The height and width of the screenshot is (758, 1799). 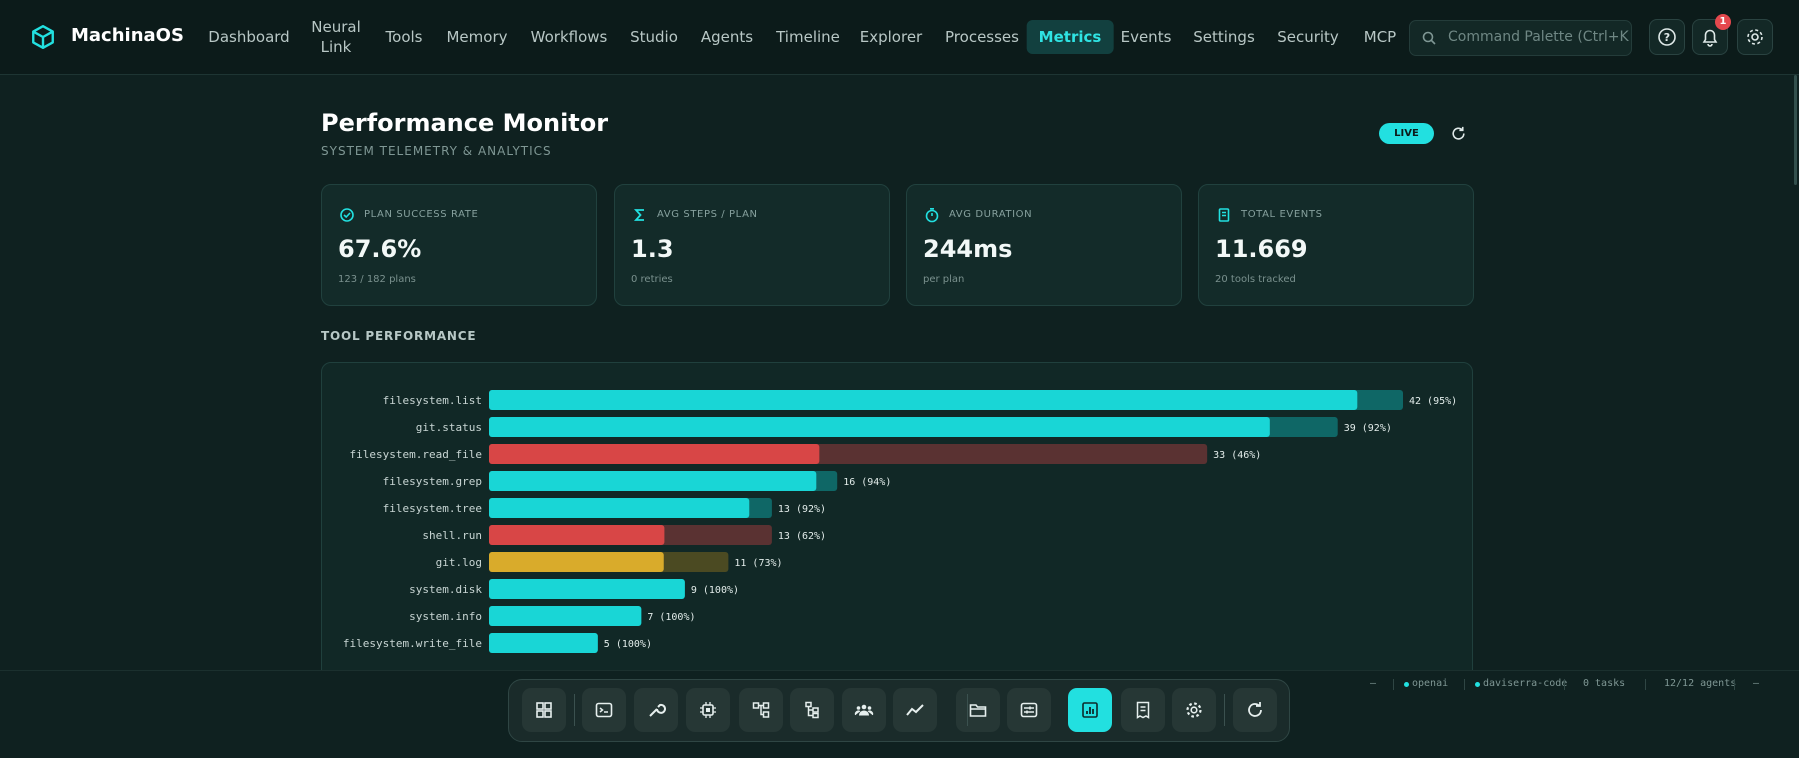 I want to click on stat-sub: per plan, so click(x=944, y=279).